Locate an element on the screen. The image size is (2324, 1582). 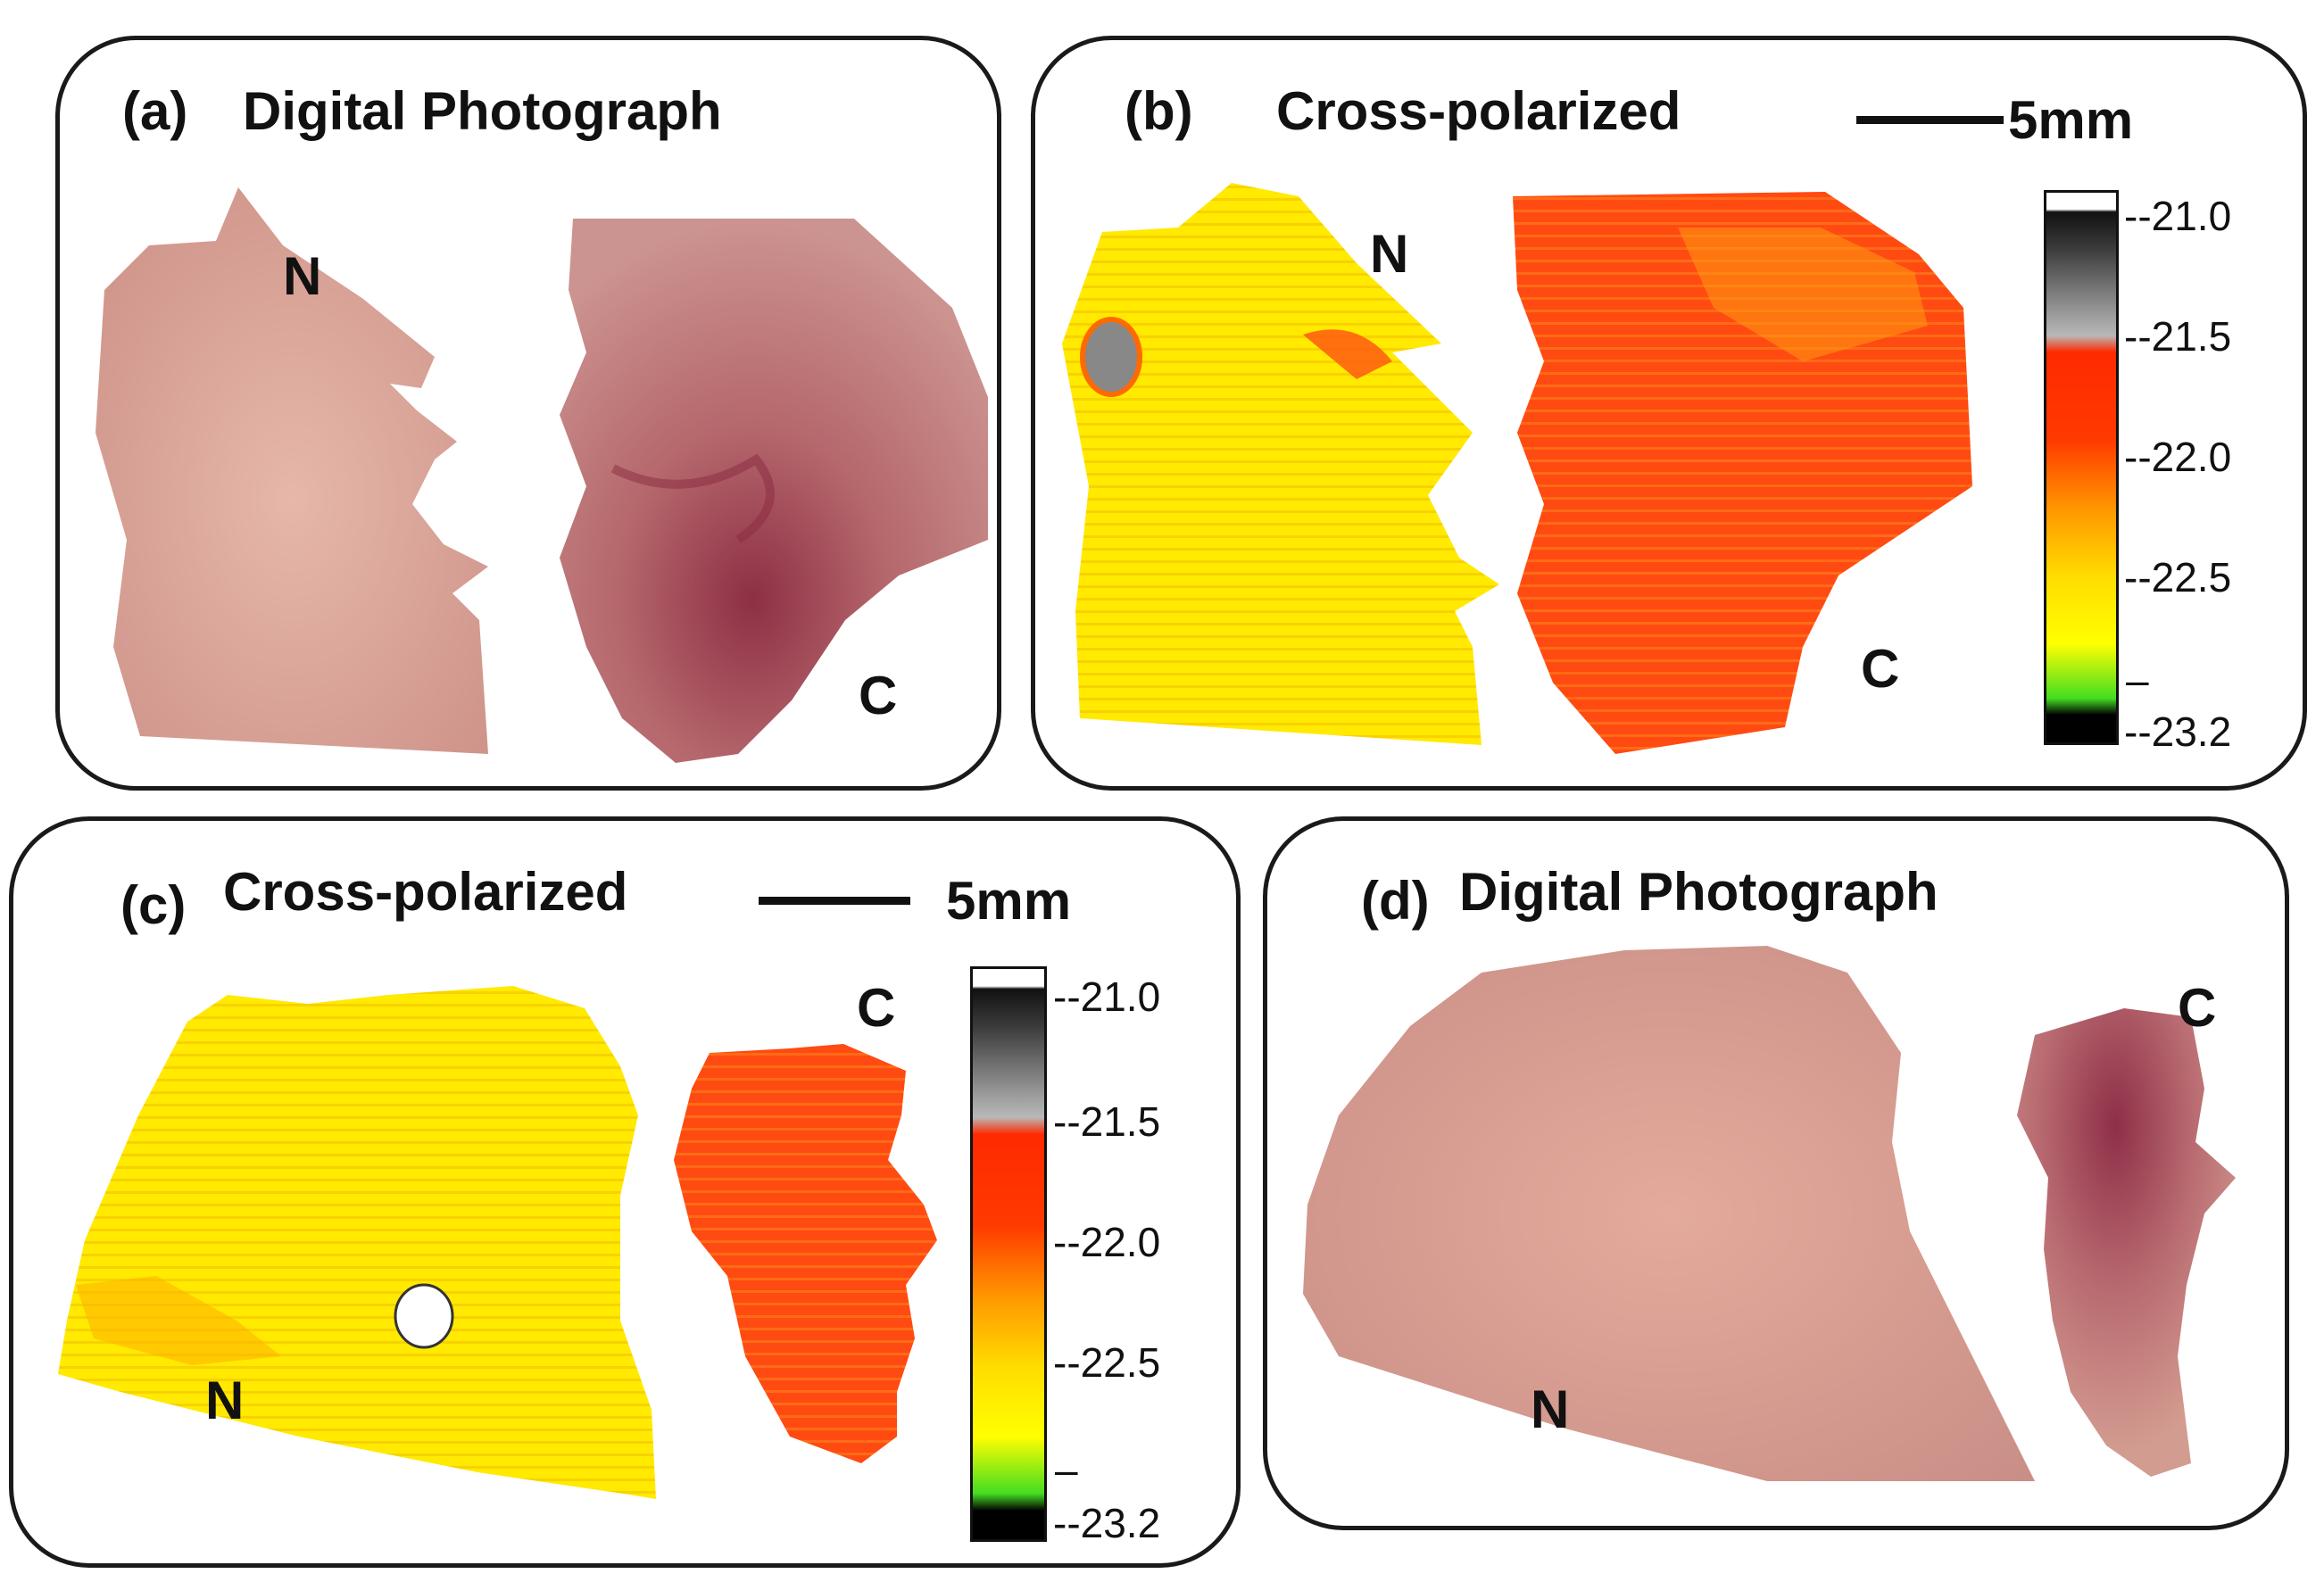
panel-d-photo is located at coordinates (1769, 1213).